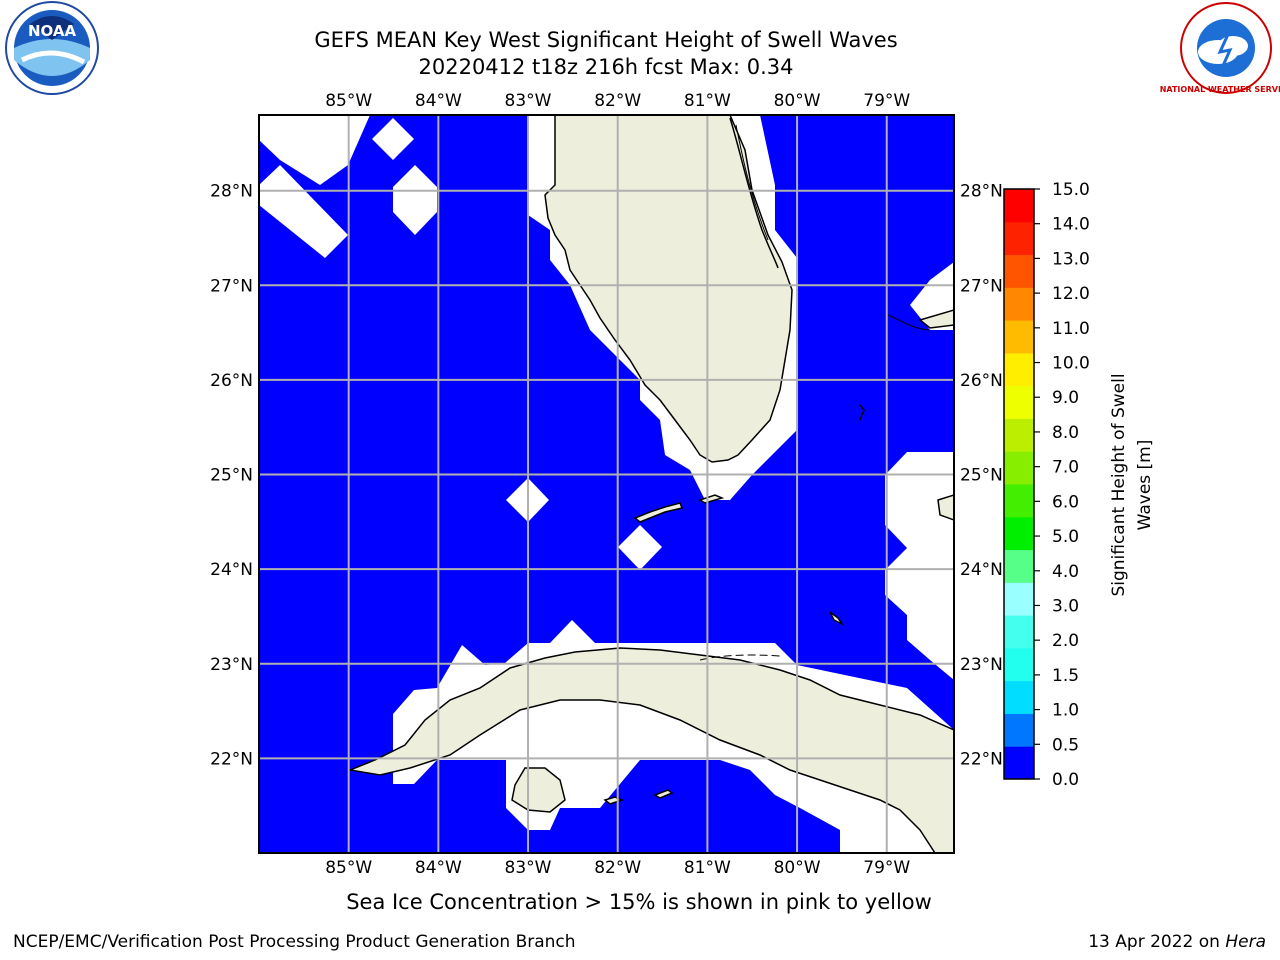 This screenshot has width=1280, height=960. Describe the element at coordinates (1065, 537) in the screenshot. I see `colorbar-tick-label: 5.0` at that location.